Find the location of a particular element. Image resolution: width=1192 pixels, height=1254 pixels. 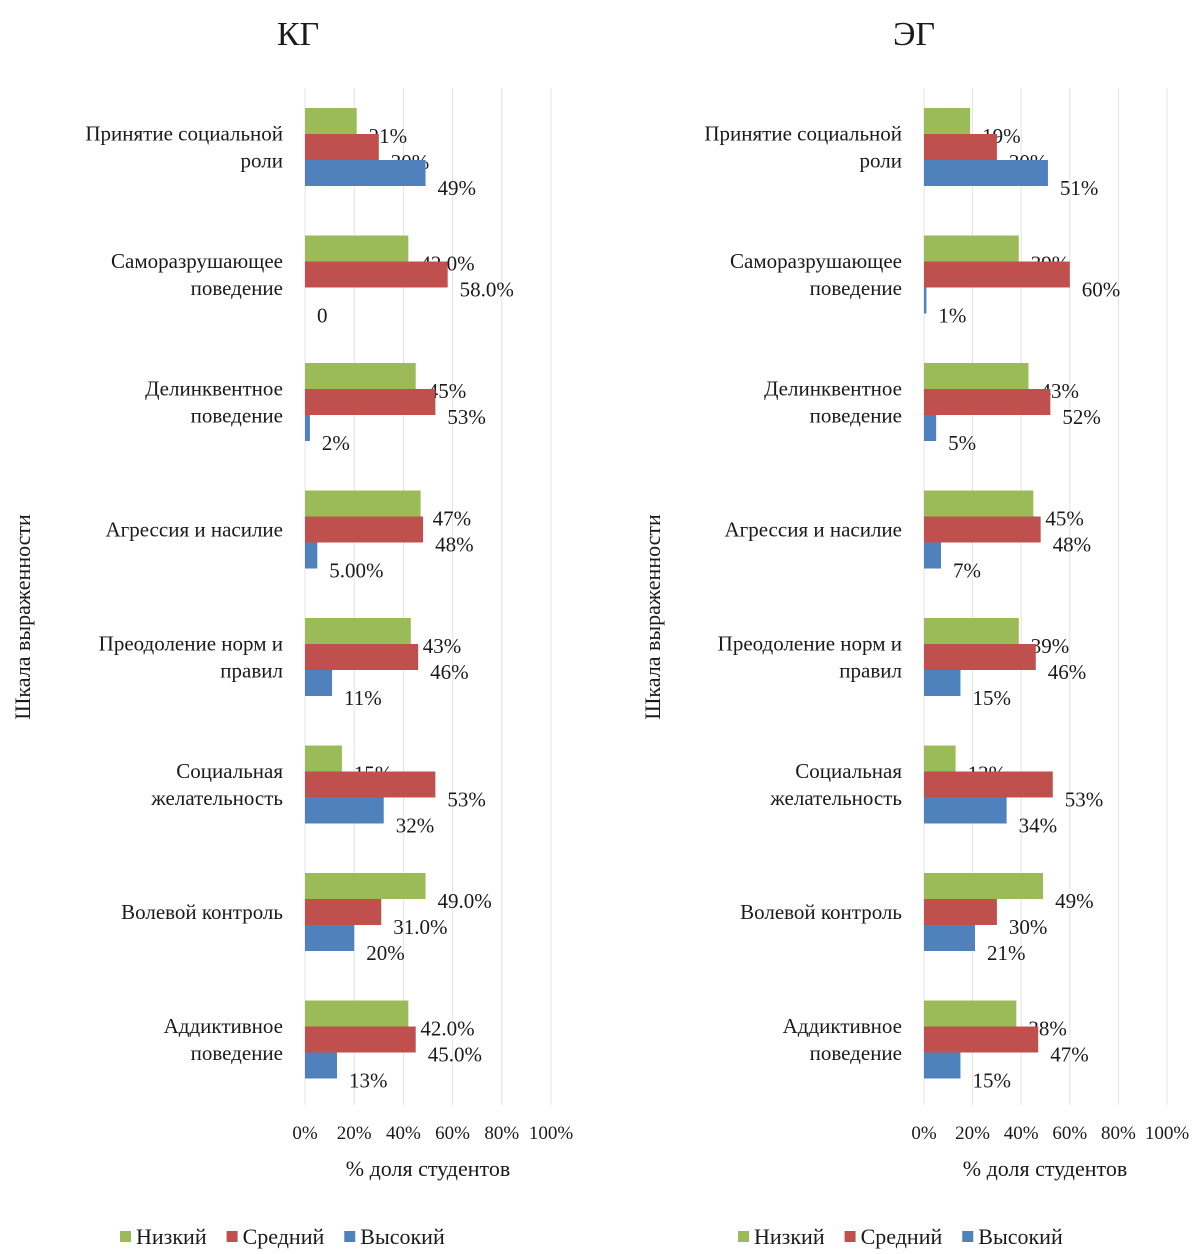

kg-x-tick-label: 100% is located at coordinates (551, 1133).